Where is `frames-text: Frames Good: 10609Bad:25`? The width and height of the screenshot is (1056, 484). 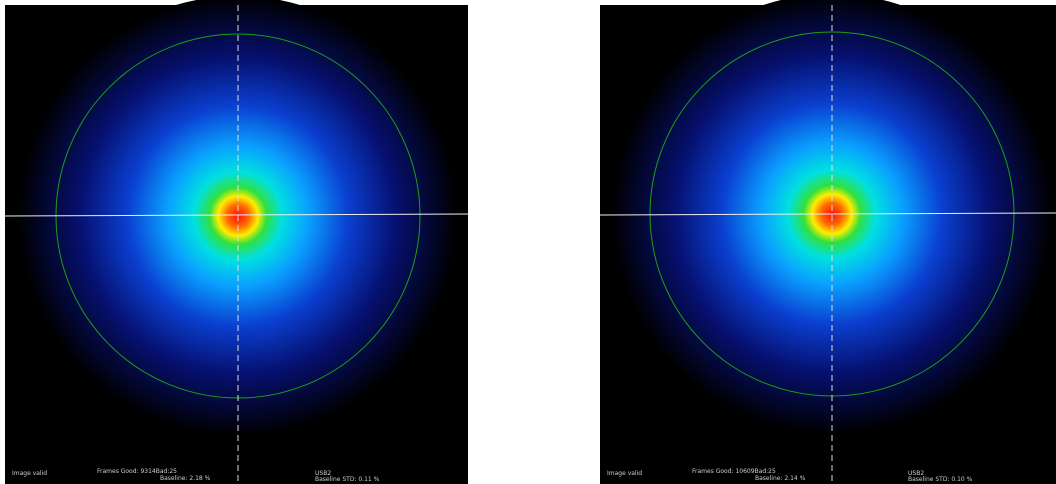 frames-text: Frames Good: 10609Bad:25 is located at coordinates (734, 471).